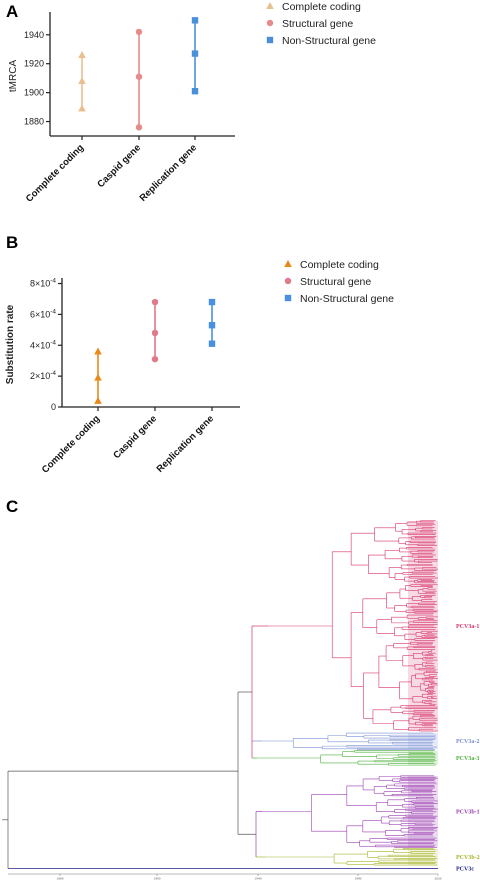 The height and width of the screenshot is (882, 480). Describe the element at coordinates (438, 879) in the screenshot. I see `time-tick-label: 2020` at that location.